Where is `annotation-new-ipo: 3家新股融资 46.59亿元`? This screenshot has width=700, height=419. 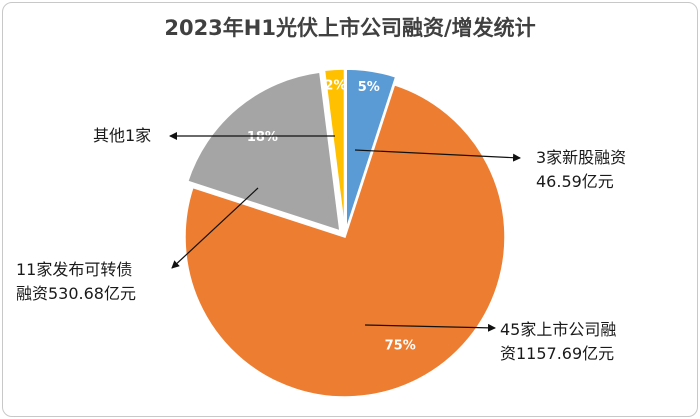 annotation-new-ipo: 3家新股融资 46.59亿元 is located at coordinates (581, 170).